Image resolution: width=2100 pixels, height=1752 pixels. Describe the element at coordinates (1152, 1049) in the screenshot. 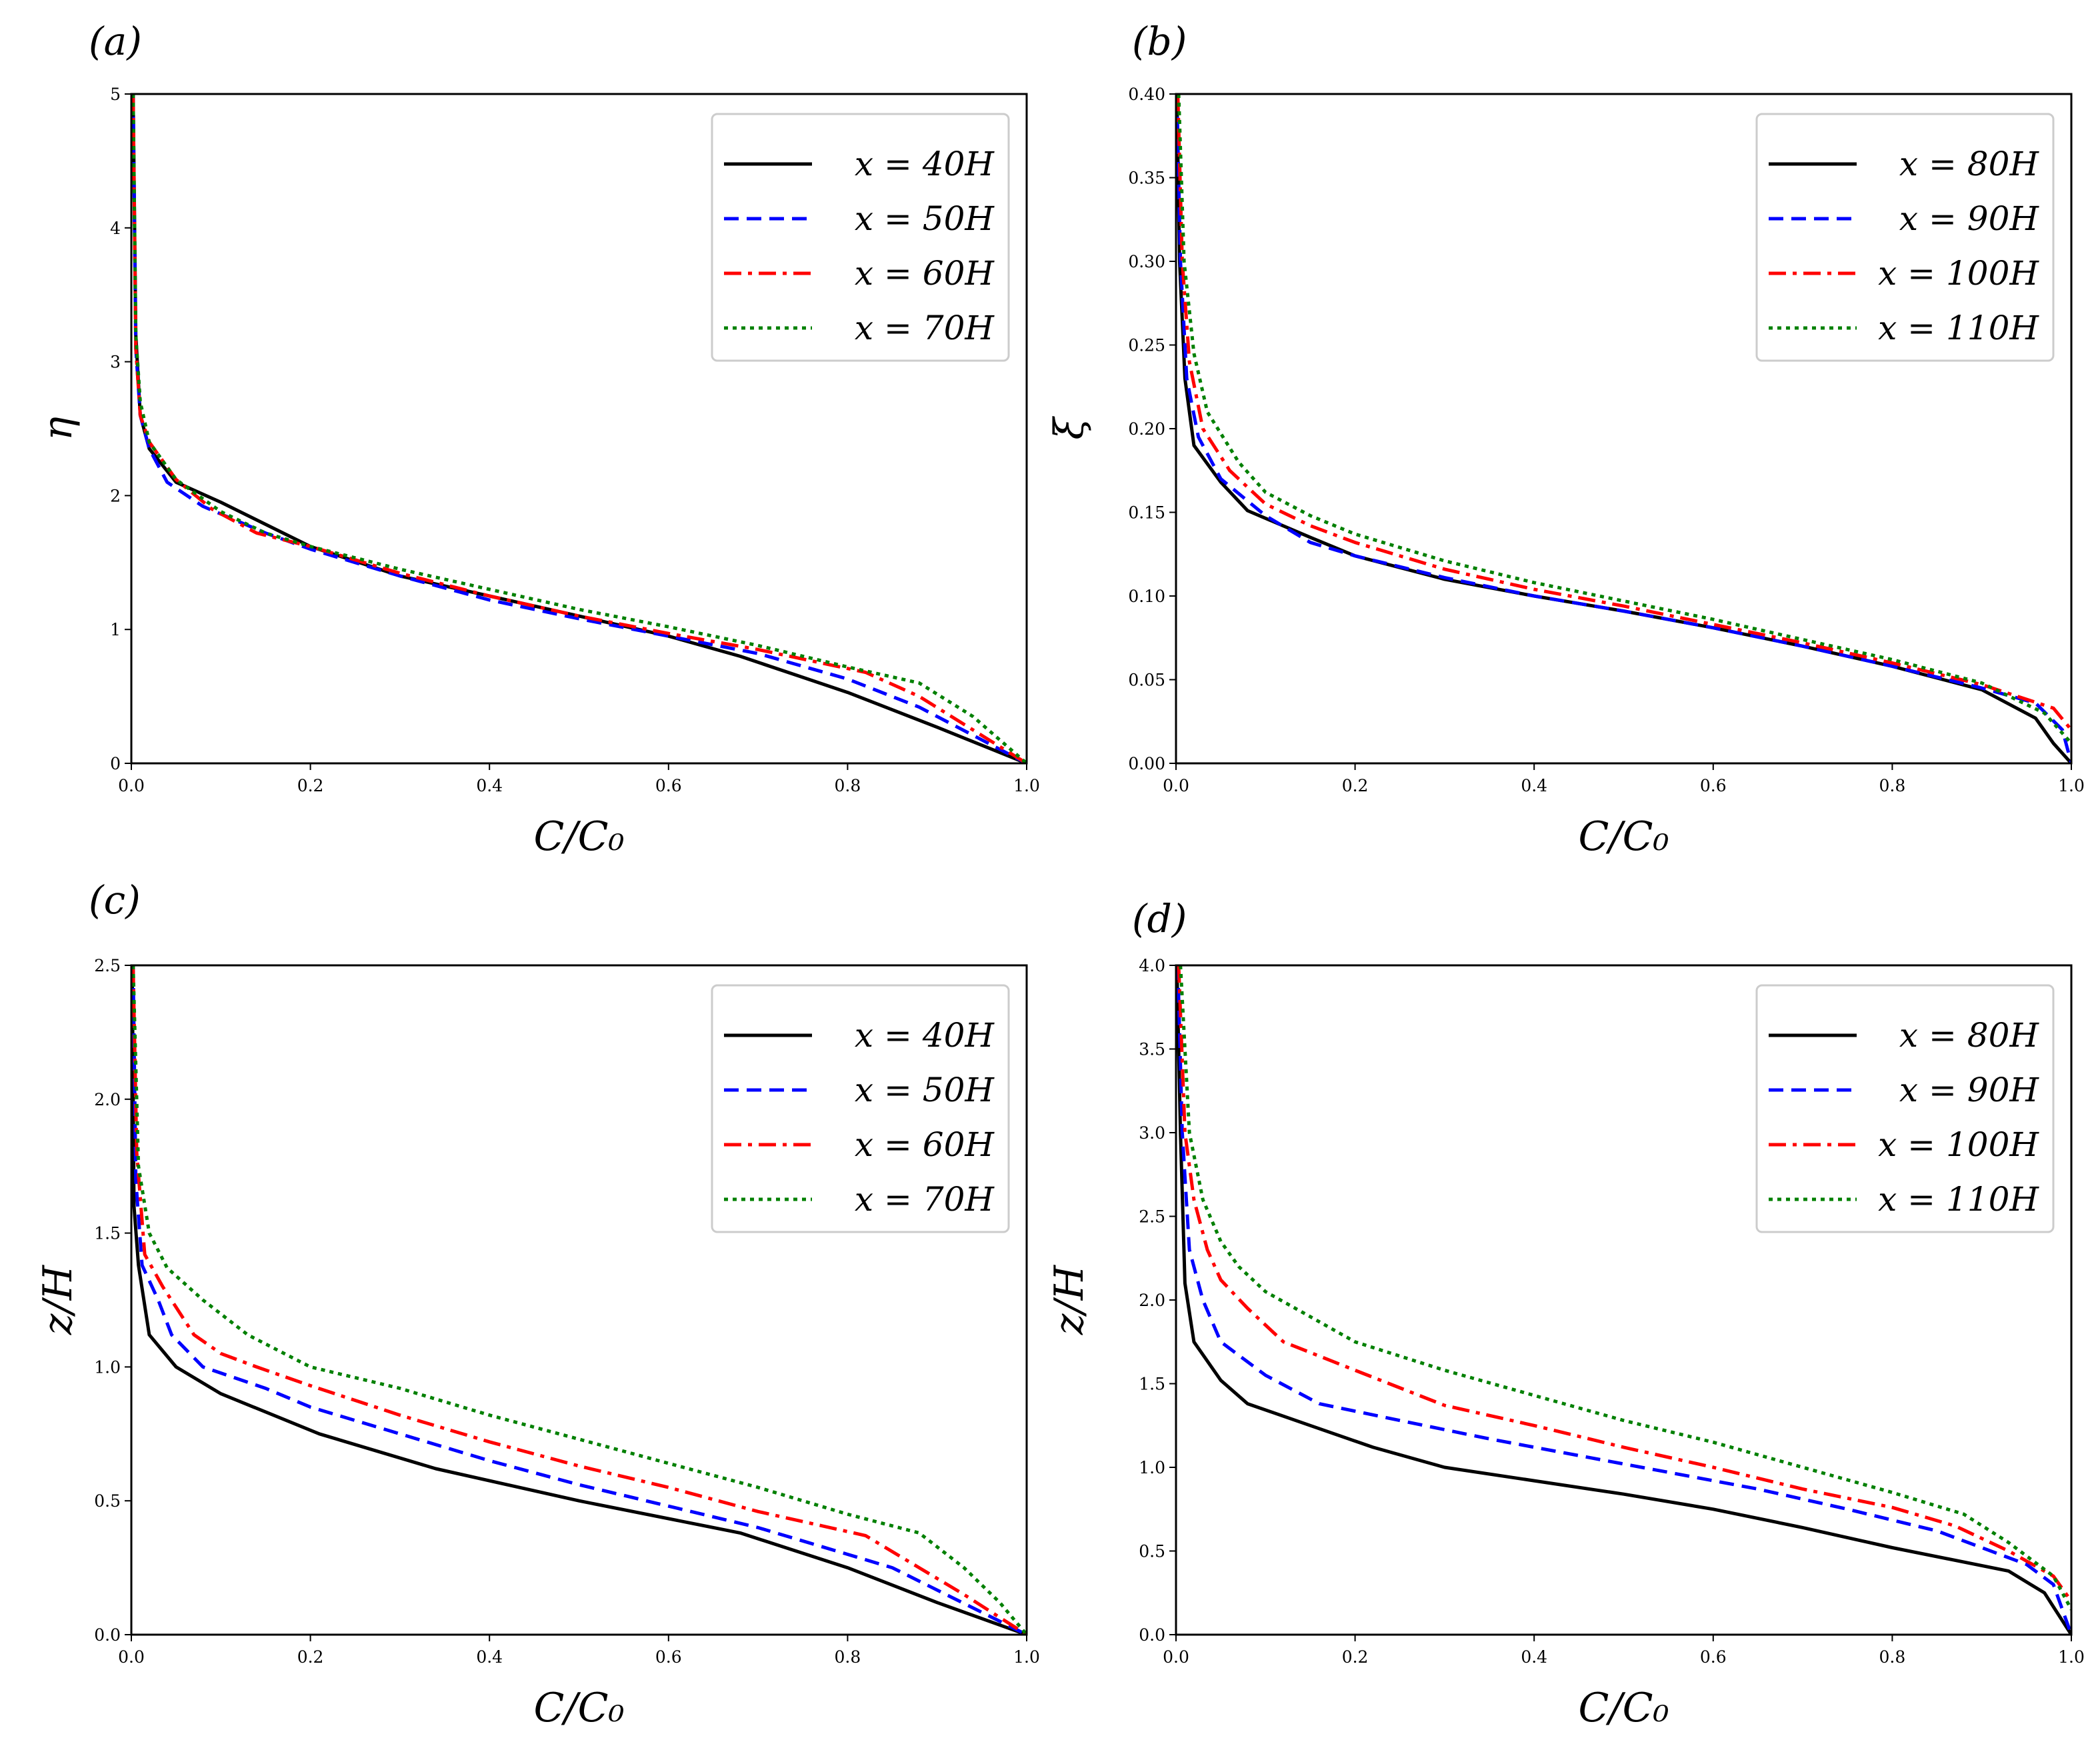

I see `y-tick-label: 3.5` at that location.